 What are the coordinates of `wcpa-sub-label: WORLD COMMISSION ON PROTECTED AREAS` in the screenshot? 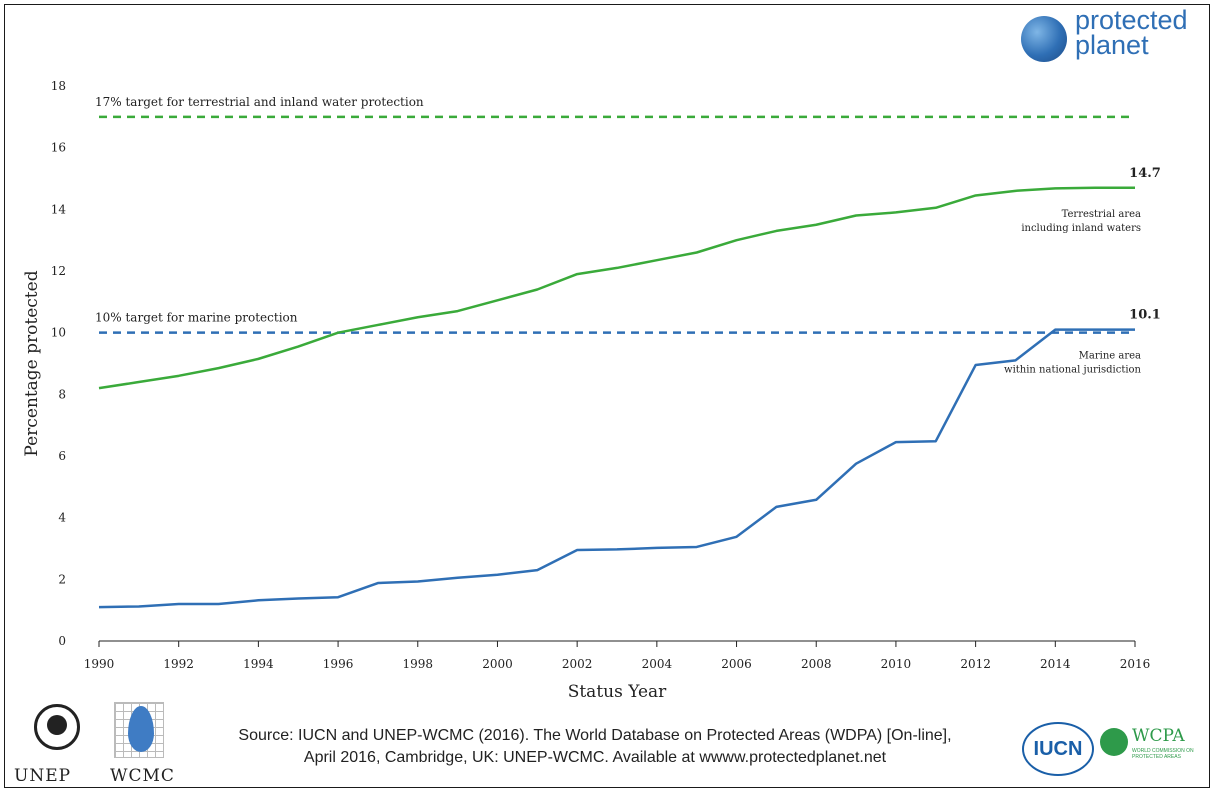 It's located at (1163, 754).